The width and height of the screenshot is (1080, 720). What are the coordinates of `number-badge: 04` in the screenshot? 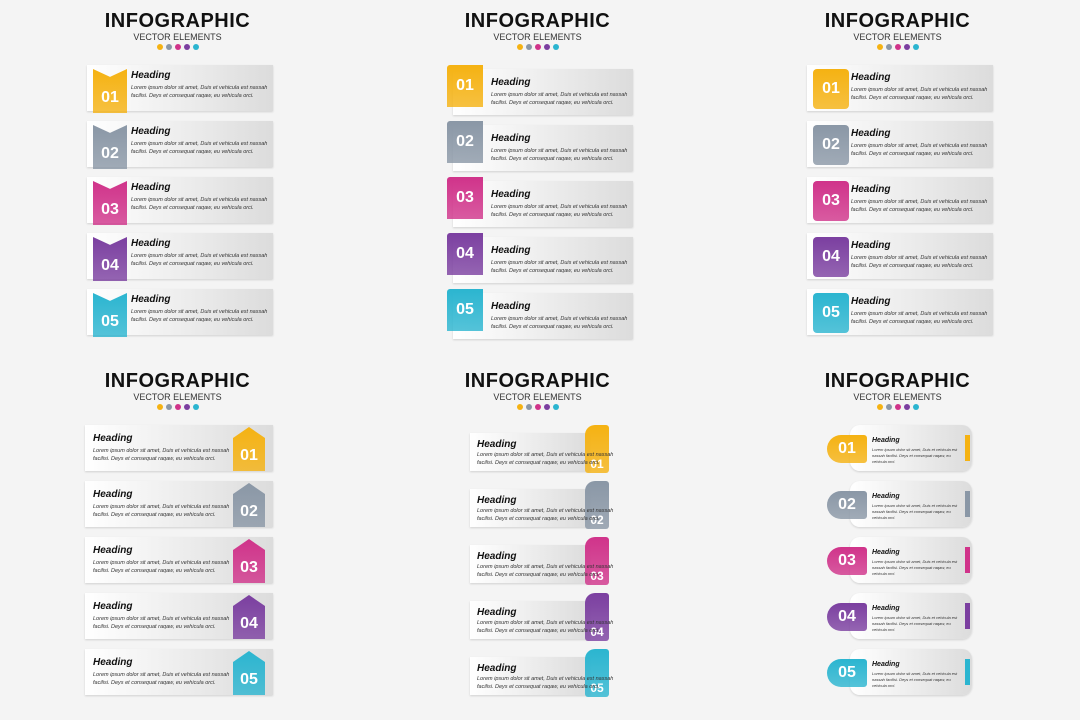 It's located at (847, 617).